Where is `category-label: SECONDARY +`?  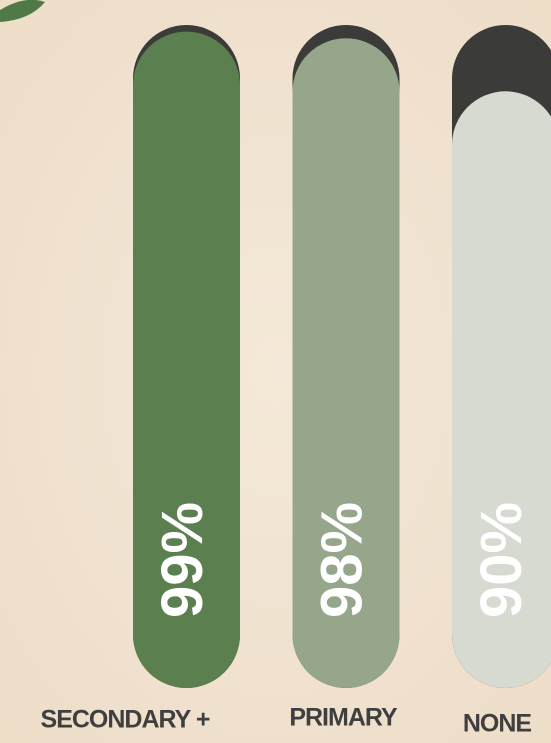
category-label: SECONDARY + is located at coordinates (125, 720).